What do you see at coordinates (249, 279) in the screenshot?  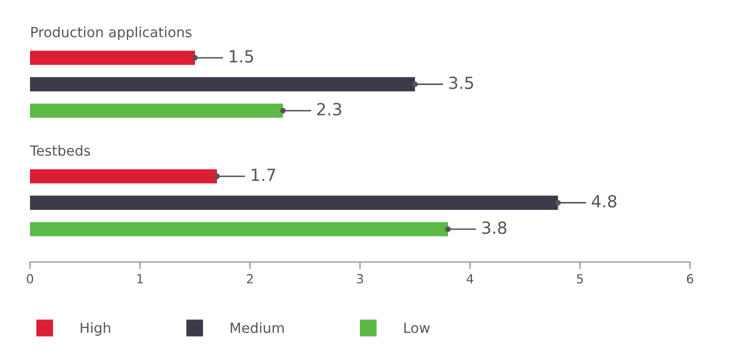 I see `x-tick-label: 2` at bounding box center [249, 279].